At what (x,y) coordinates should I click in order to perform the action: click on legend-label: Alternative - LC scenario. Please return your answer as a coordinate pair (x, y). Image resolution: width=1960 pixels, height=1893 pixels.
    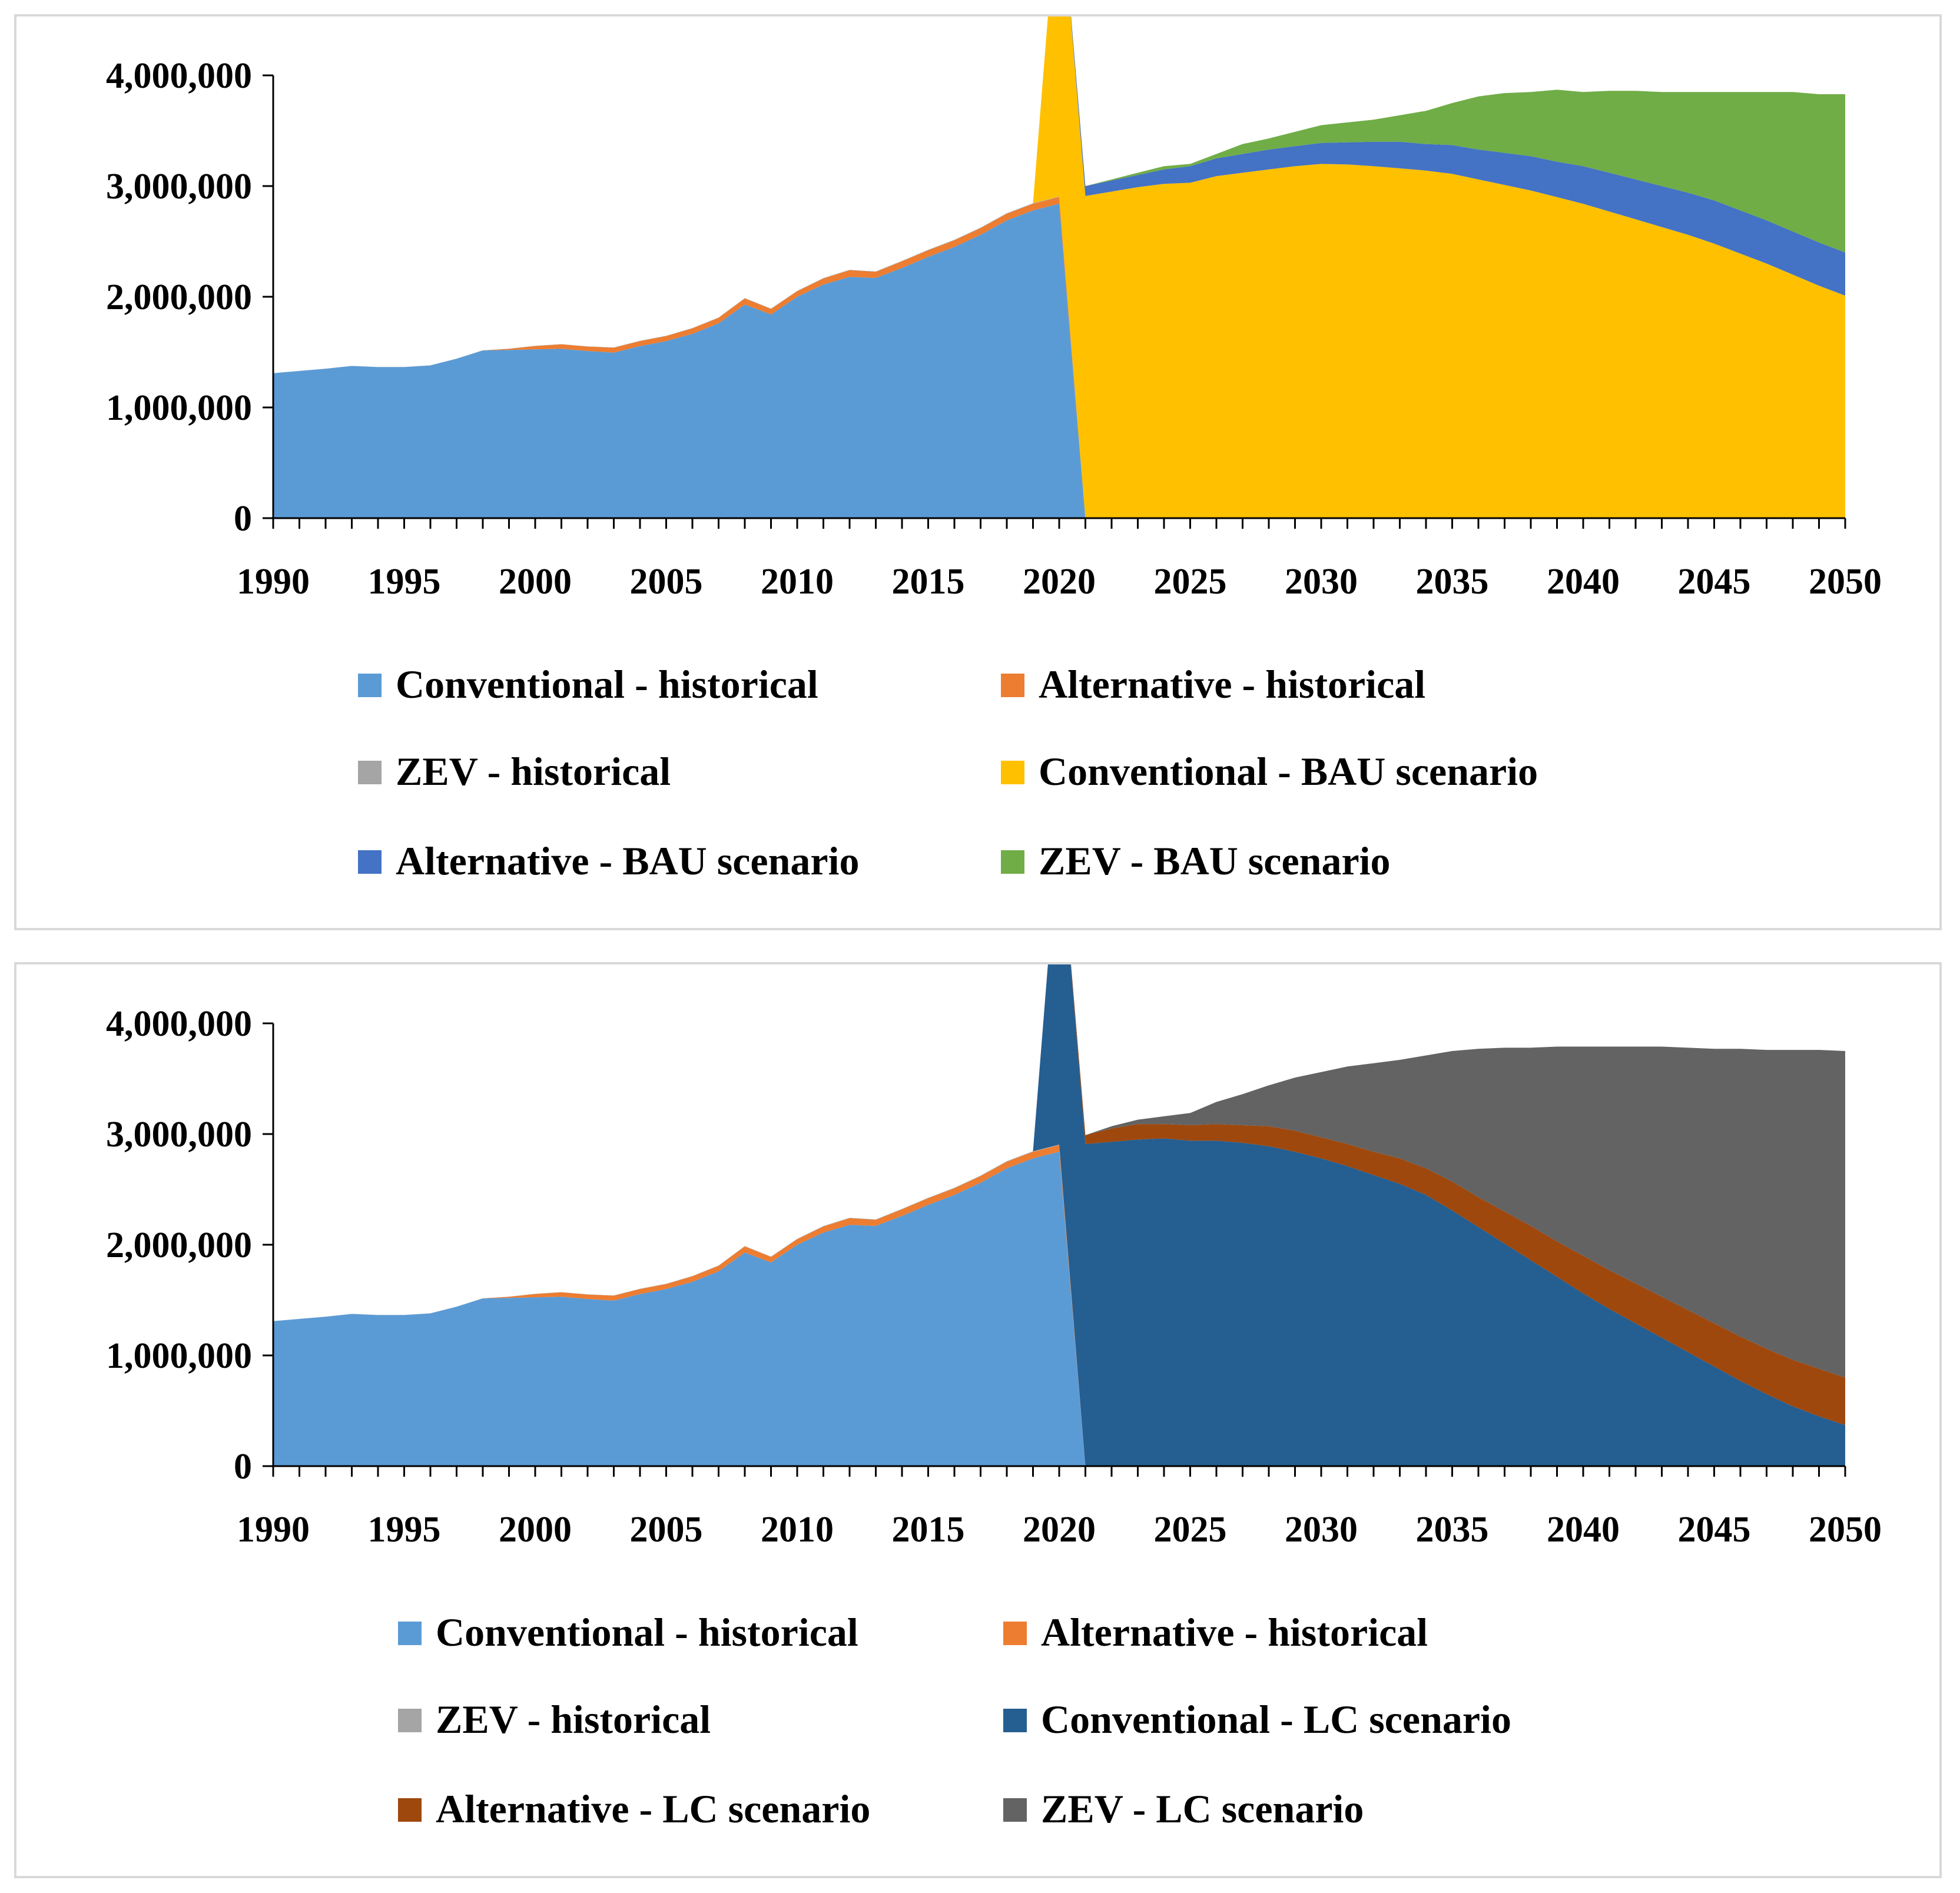
    Looking at the image, I should click on (653, 1808).